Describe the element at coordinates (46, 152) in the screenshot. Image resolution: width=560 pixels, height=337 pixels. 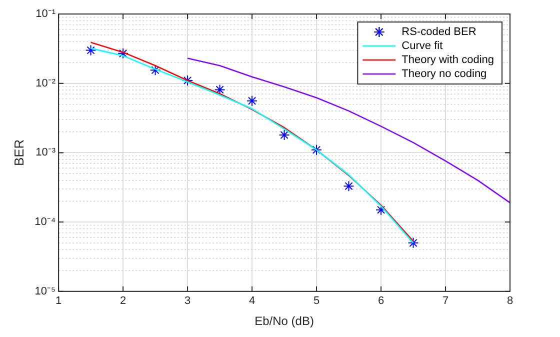
I see `y-tick-label: 10⁻³` at that location.